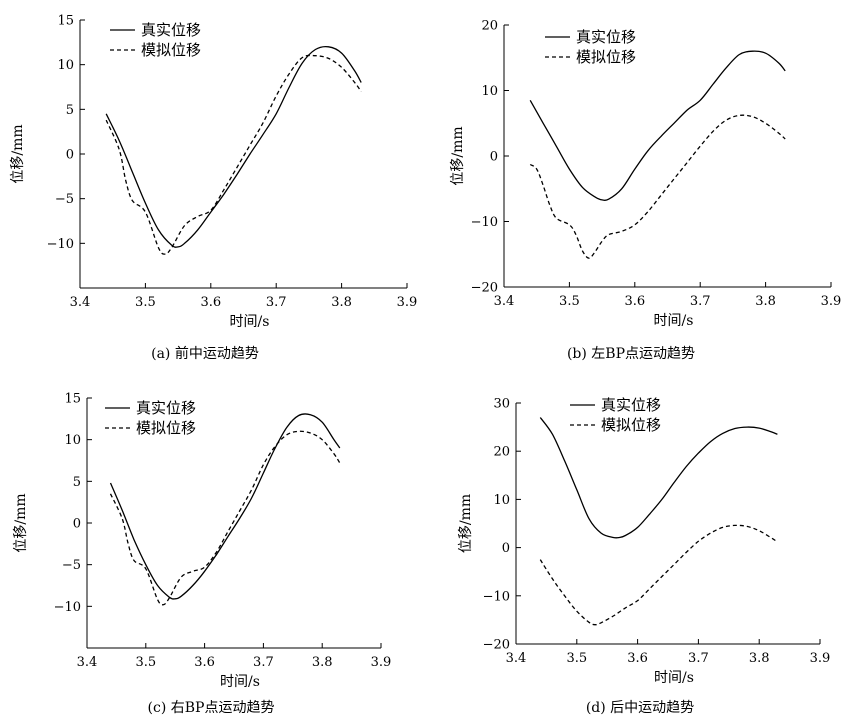 The image size is (850, 724). What do you see at coordinates (631, 354) in the screenshot?
I see `chart-caption: (b) 左BP点运动趋势` at bounding box center [631, 354].